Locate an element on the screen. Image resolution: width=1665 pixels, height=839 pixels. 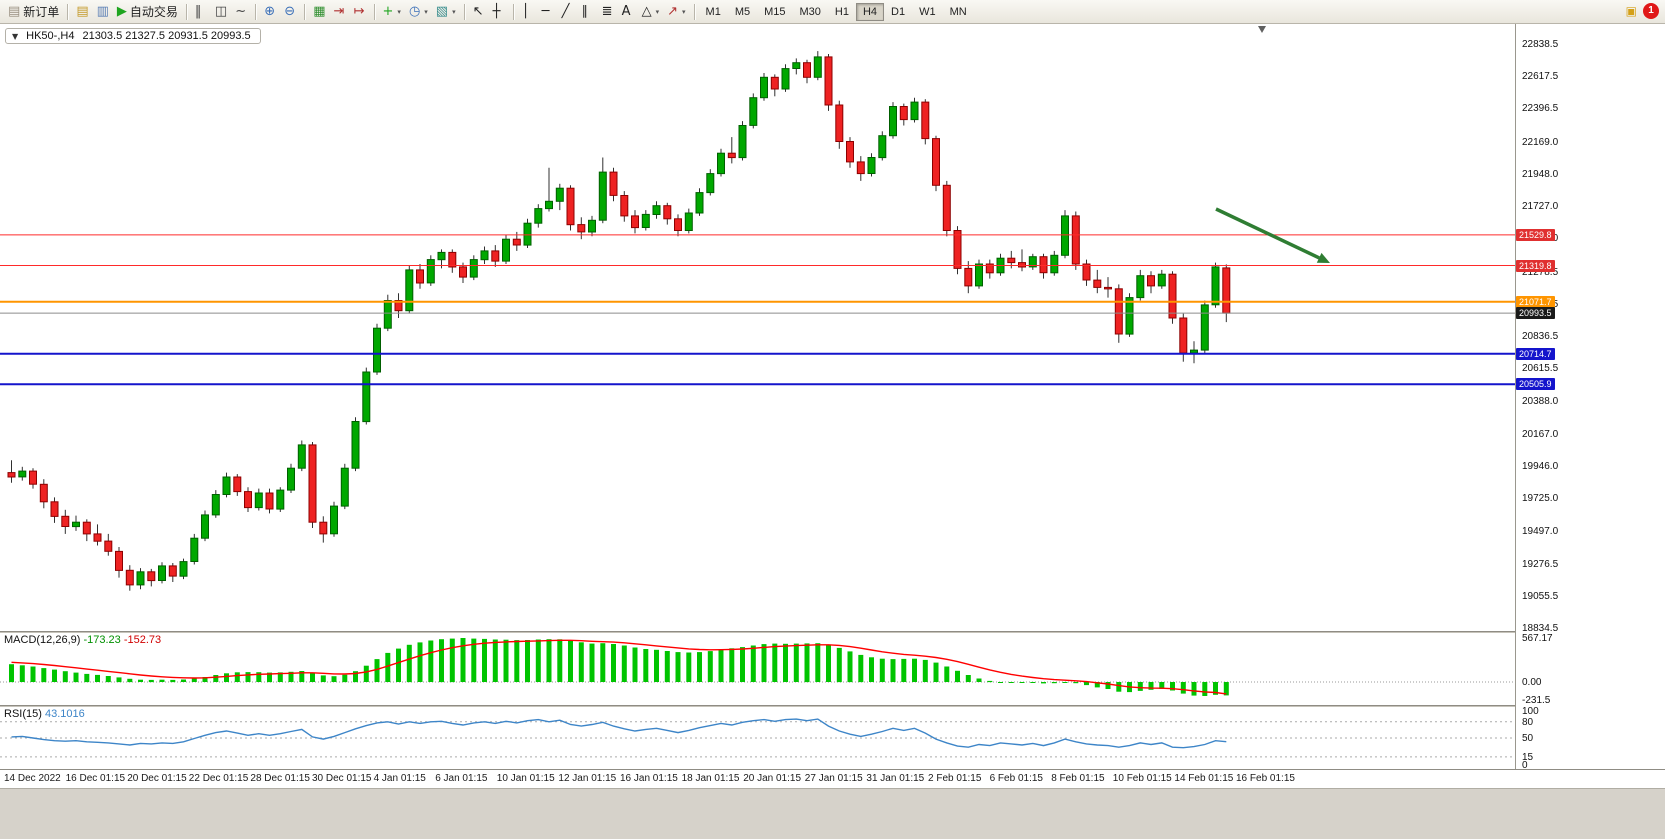
trendline-icon: ╱ is located at coordinates (568, 12).